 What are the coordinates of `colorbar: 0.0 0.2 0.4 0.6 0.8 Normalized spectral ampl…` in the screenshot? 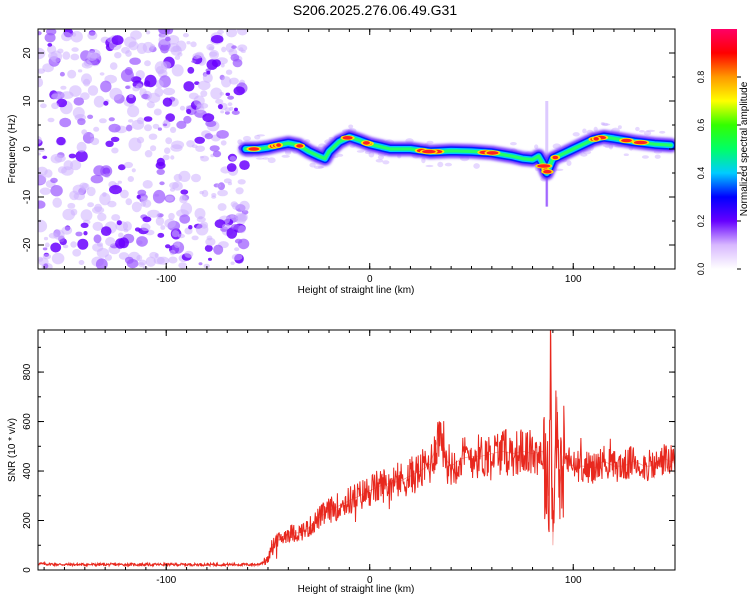 It's located at (723, 152).